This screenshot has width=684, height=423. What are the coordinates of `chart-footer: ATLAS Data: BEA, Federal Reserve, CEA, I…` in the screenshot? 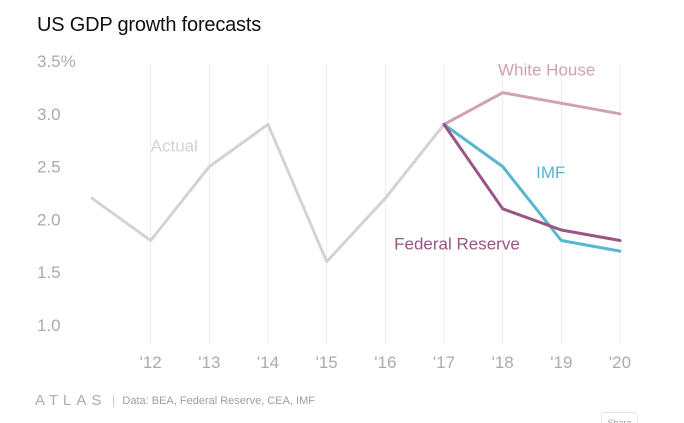 It's located at (175, 400).